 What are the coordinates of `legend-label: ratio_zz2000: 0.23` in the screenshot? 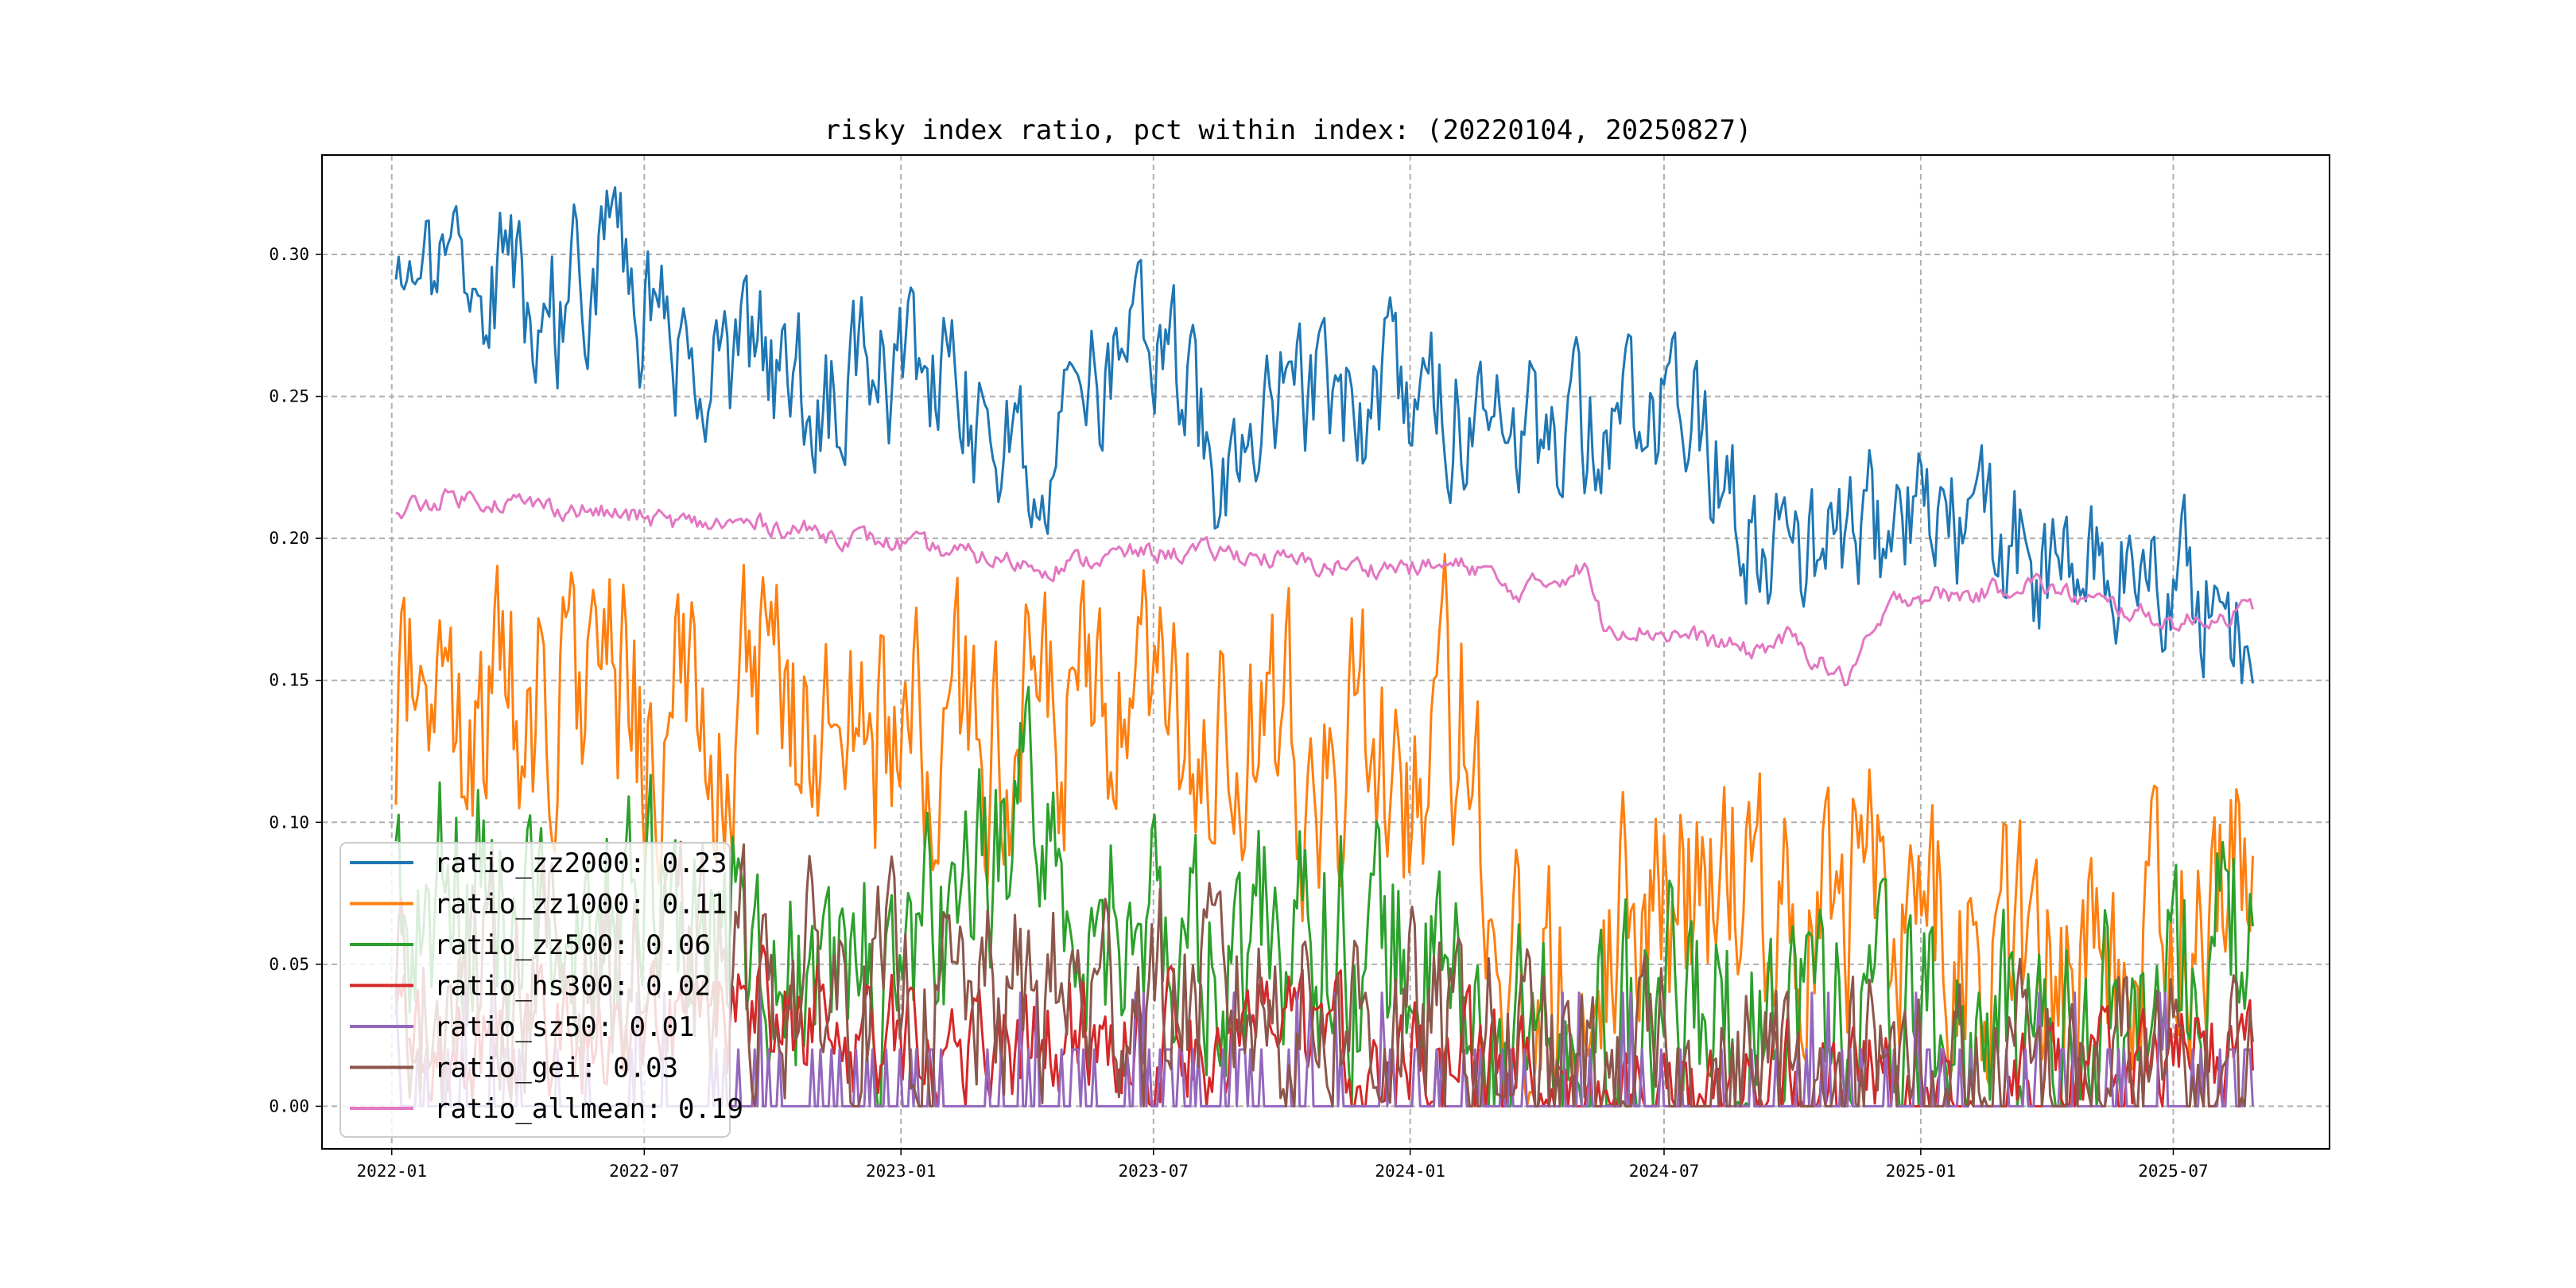 It's located at (581, 864).